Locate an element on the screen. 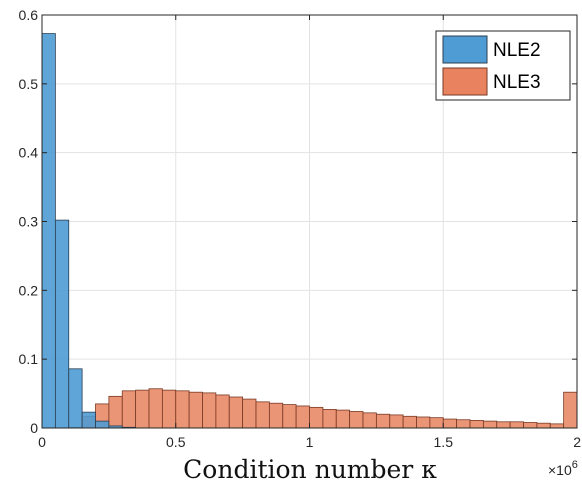 Image resolution: width=582 pixels, height=488 pixels. y-tick-label: 0.5 is located at coordinates (29, 84).